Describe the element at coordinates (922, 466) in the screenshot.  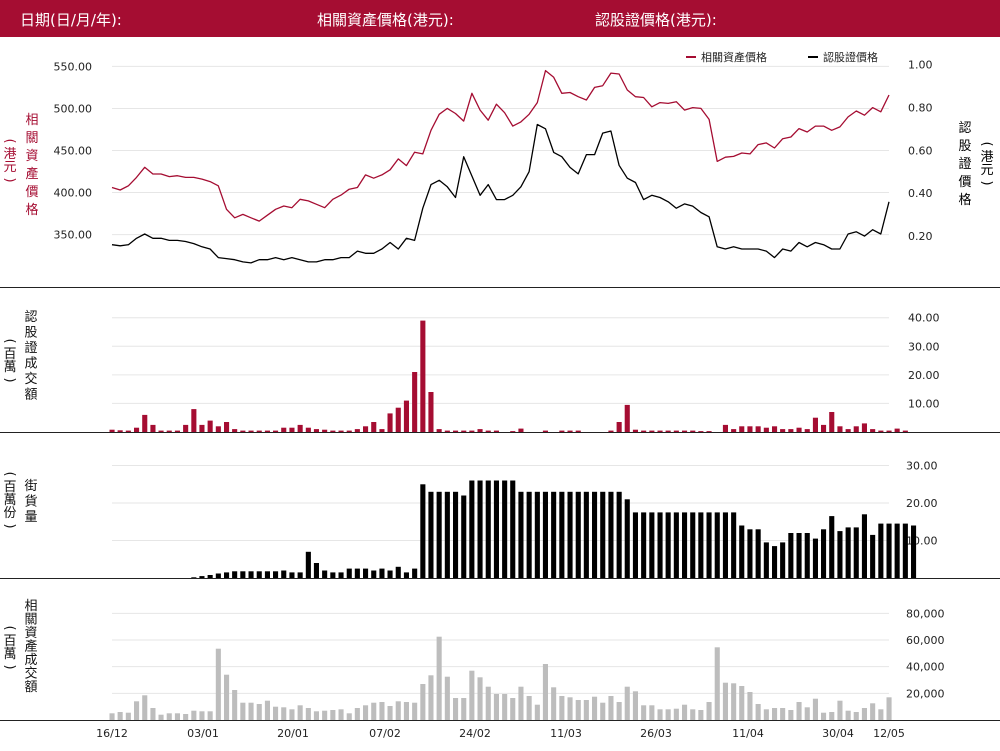
I see `bar-axis-tick-label: 30.00` at that location.